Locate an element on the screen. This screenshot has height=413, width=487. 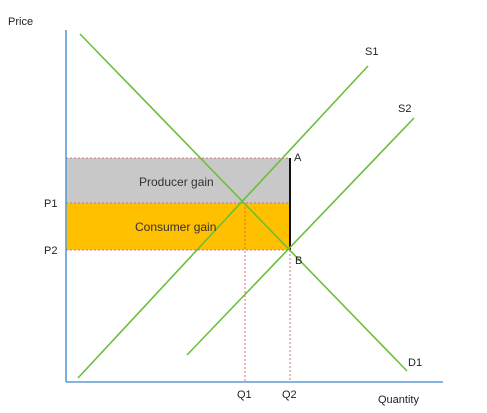
label-s2: S2 is located at coordinates (404, 109).